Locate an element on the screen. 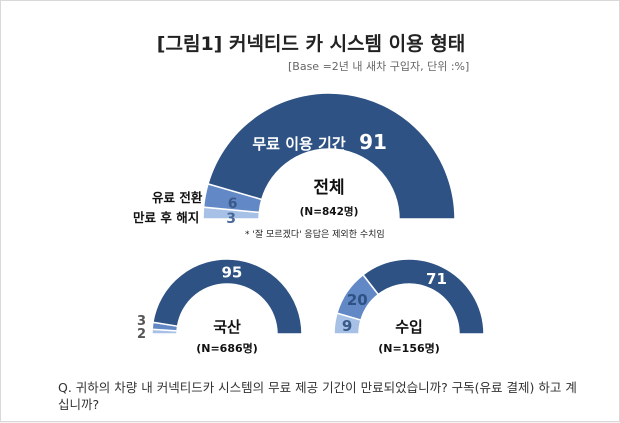  donut-1-value-2: 2 is located at coordinates (141, 334).